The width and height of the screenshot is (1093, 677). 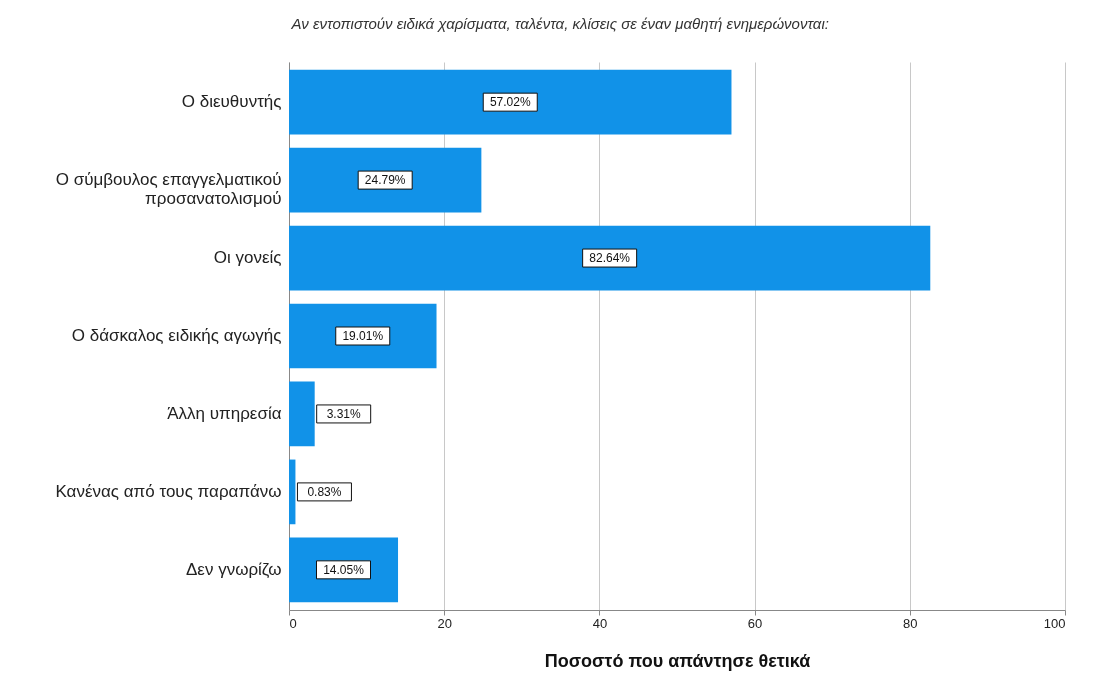 I want to click on y-tick-label: Ο διευθυντής, so click(x=231, y=102).